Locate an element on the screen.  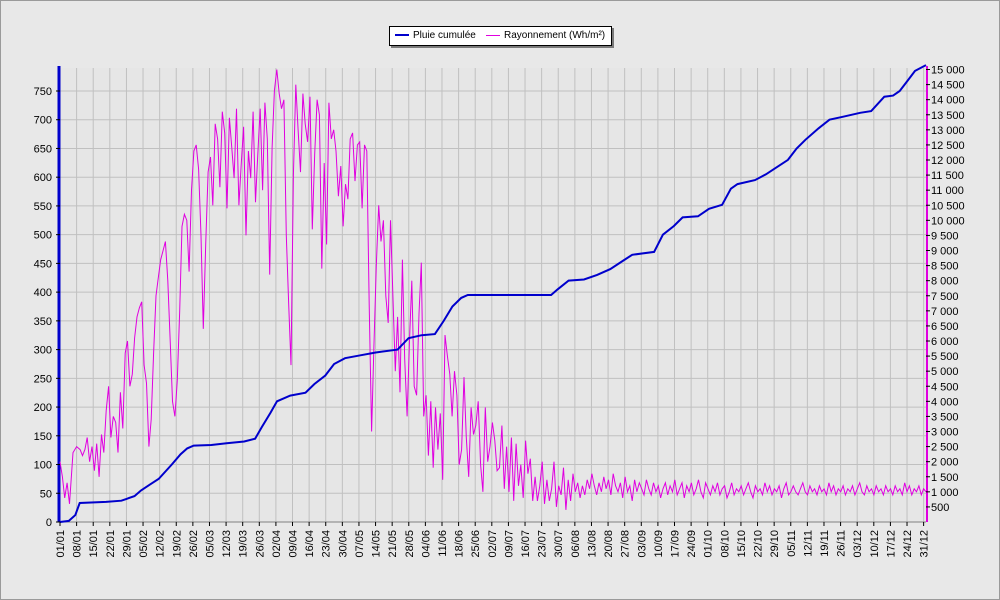
x-axis-tick-label: 12/02 is located at coordinates (161, 544).